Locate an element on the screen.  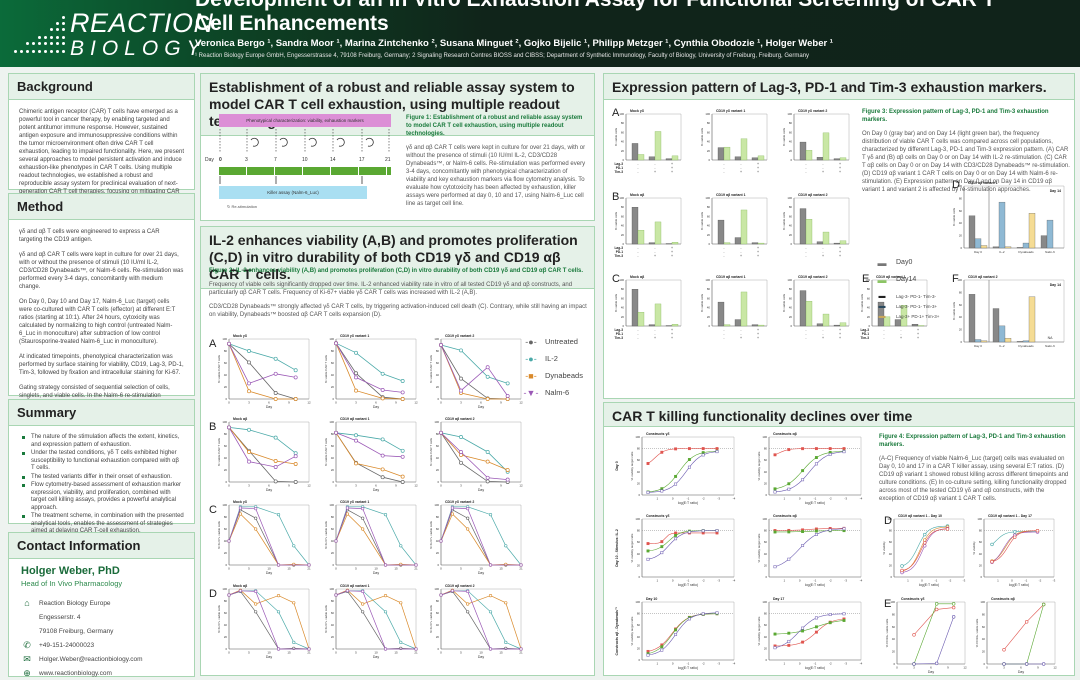
svg-text: 15 is located at coordinates (396, 569).